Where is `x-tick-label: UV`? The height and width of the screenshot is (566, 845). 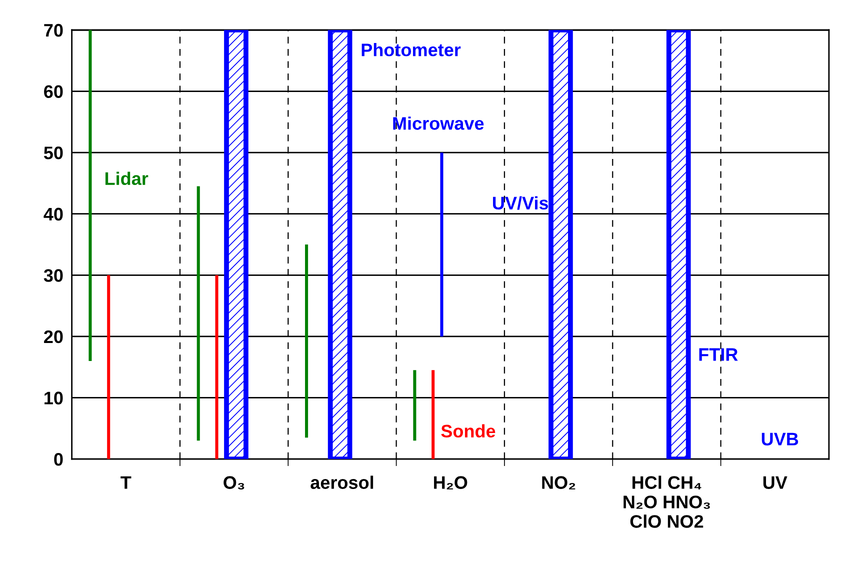
x-tick-label: UV is located at coordinates (775, 482).